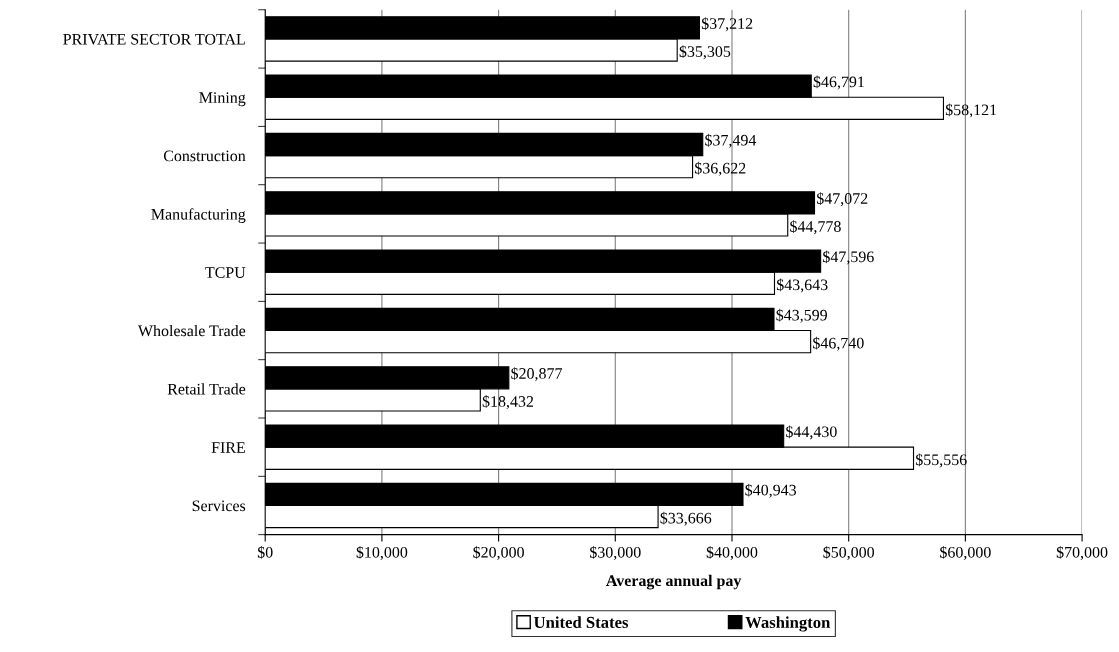 Image resolution: width=1119 pixels, height=652 pixels. I want to click on y-tick-label: PRIVATE SECTOR TOTAL, so click(154, 39).